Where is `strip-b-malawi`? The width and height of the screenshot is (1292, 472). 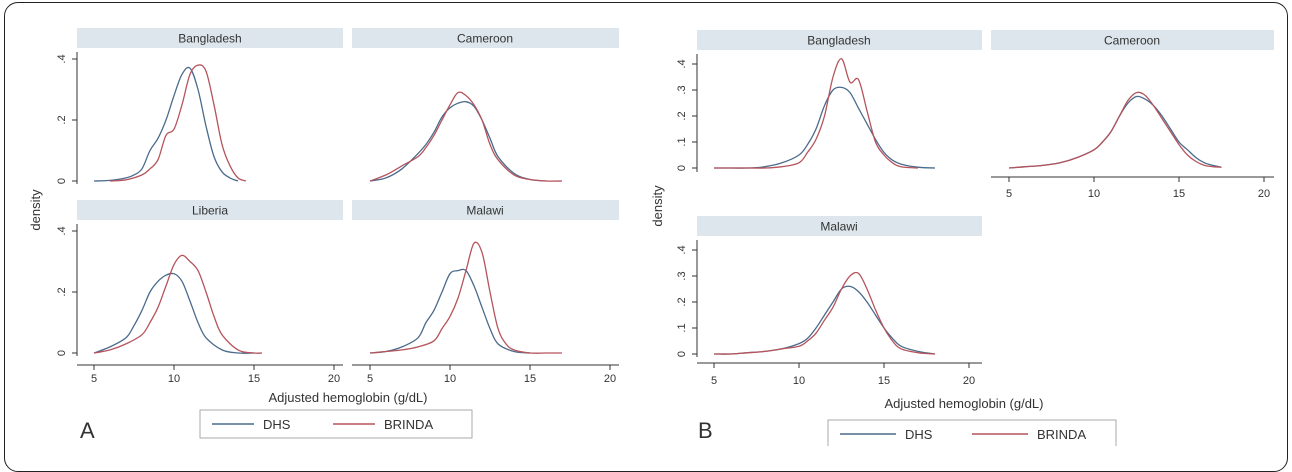 strip-b-malawi is located at coordinates (839, 226).